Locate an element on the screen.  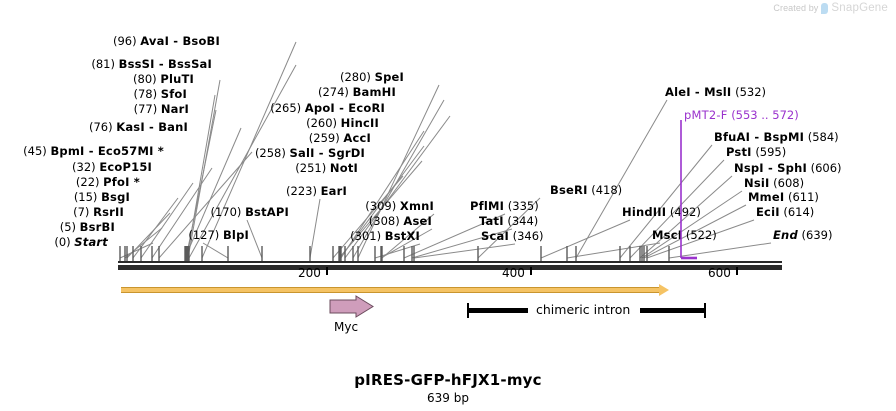
enzyme-label-kasi-bani: (76) KasI - BanI is located at coordinates (118, 127).